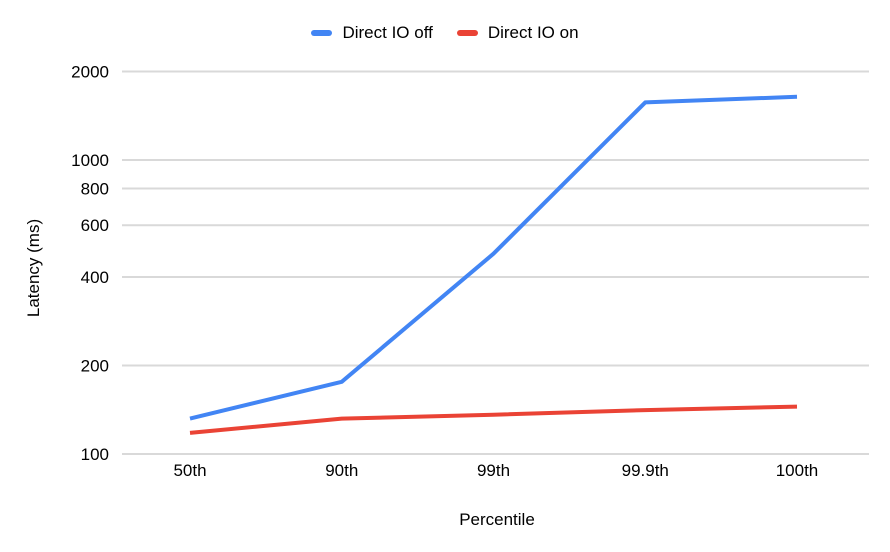  I want to click on legend-item-direct-io-off: Direct IO off, so click(372, 33).